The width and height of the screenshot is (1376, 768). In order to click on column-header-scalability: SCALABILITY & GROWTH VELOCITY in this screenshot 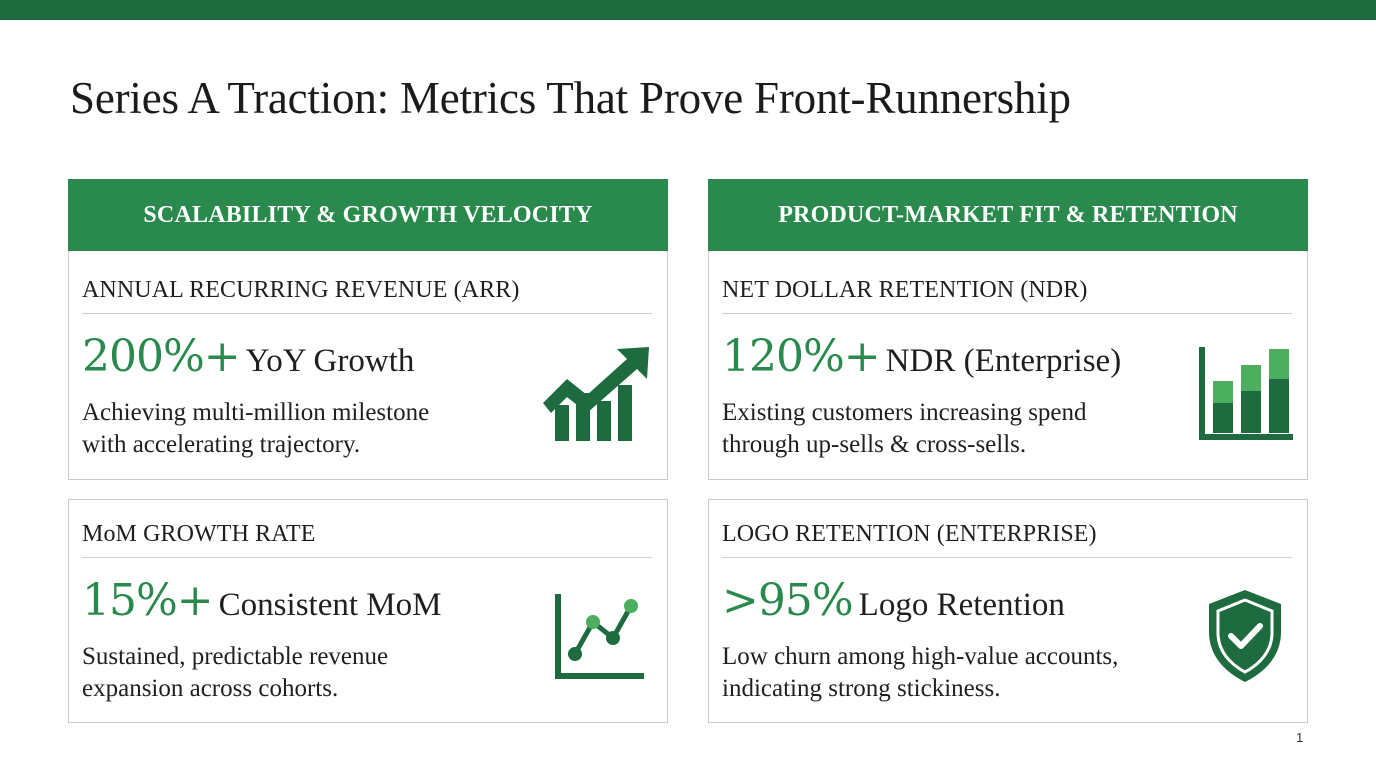, I will do `click(368, 215)`.